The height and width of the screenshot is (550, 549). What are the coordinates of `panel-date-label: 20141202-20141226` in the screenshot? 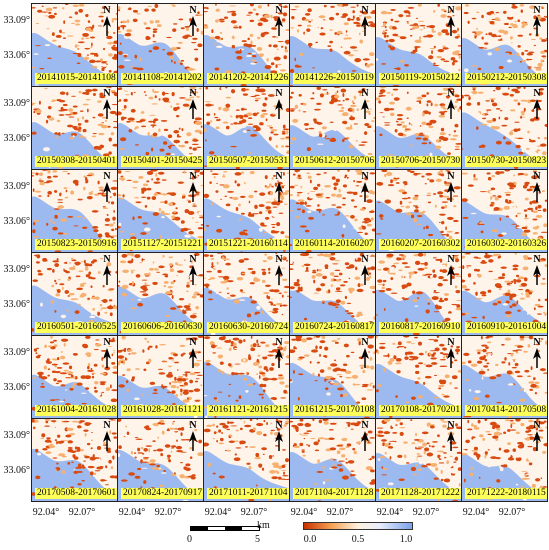 It's located at (248, 78).